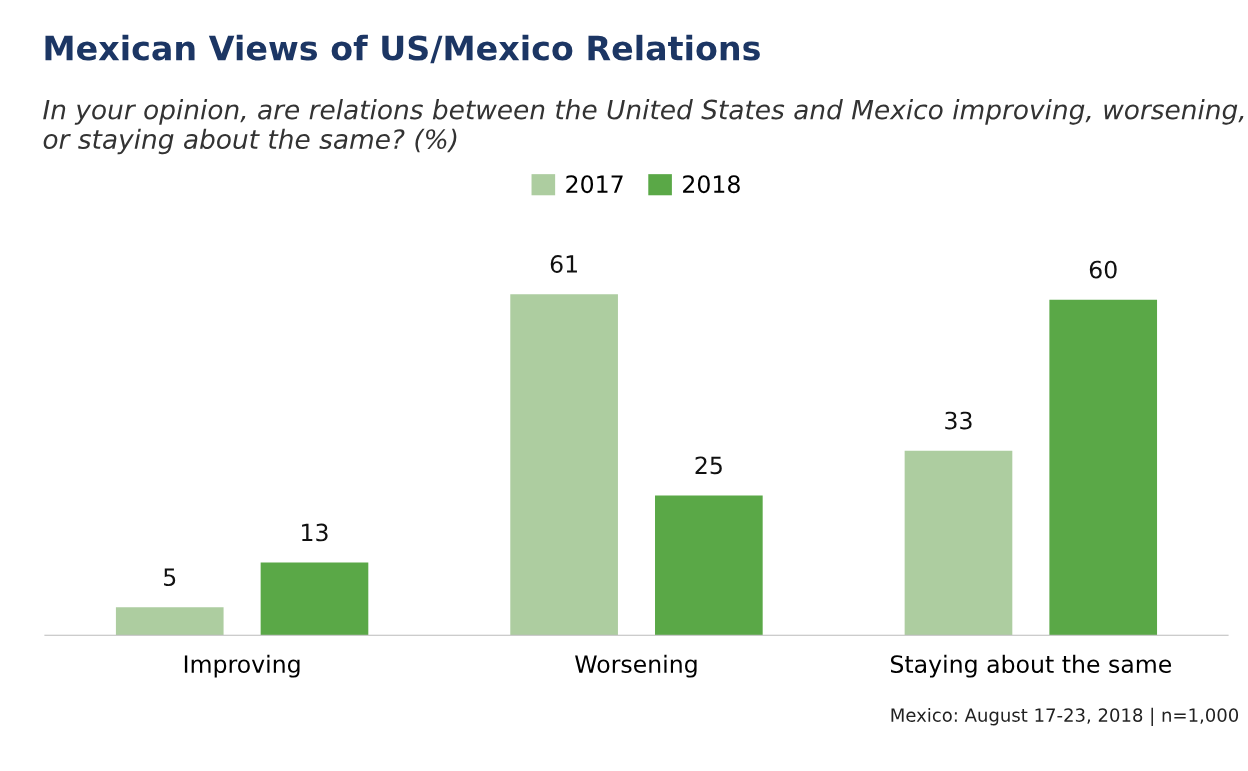  Describe the element at coordinates (1031, 666) in the screenshot. I see `x-tick-label: Staying about the same` at that location.